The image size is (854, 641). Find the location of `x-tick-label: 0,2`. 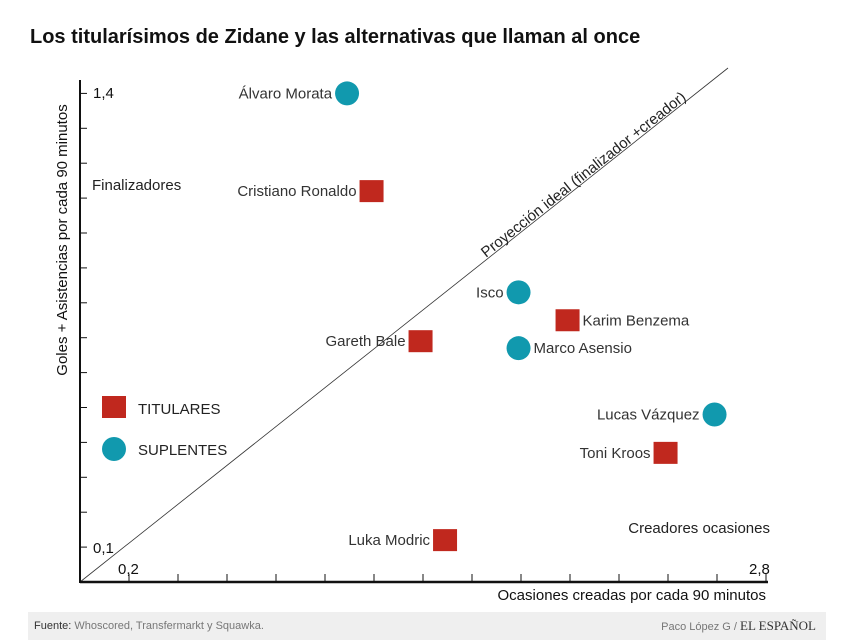

x-tick-label: 0,2 is located at coordinates (128, 569).